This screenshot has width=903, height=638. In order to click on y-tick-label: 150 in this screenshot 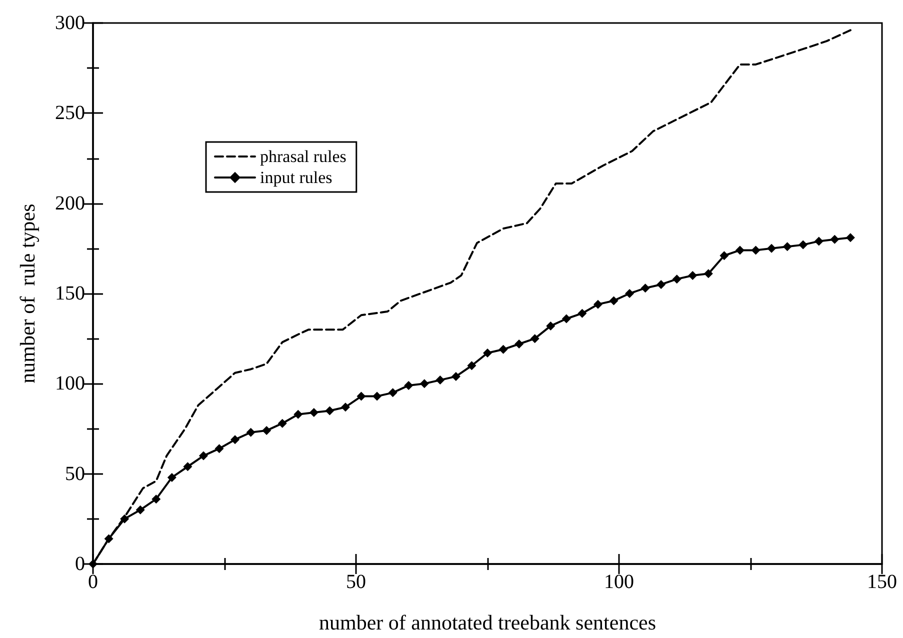, I will do `click(70, 293)`.